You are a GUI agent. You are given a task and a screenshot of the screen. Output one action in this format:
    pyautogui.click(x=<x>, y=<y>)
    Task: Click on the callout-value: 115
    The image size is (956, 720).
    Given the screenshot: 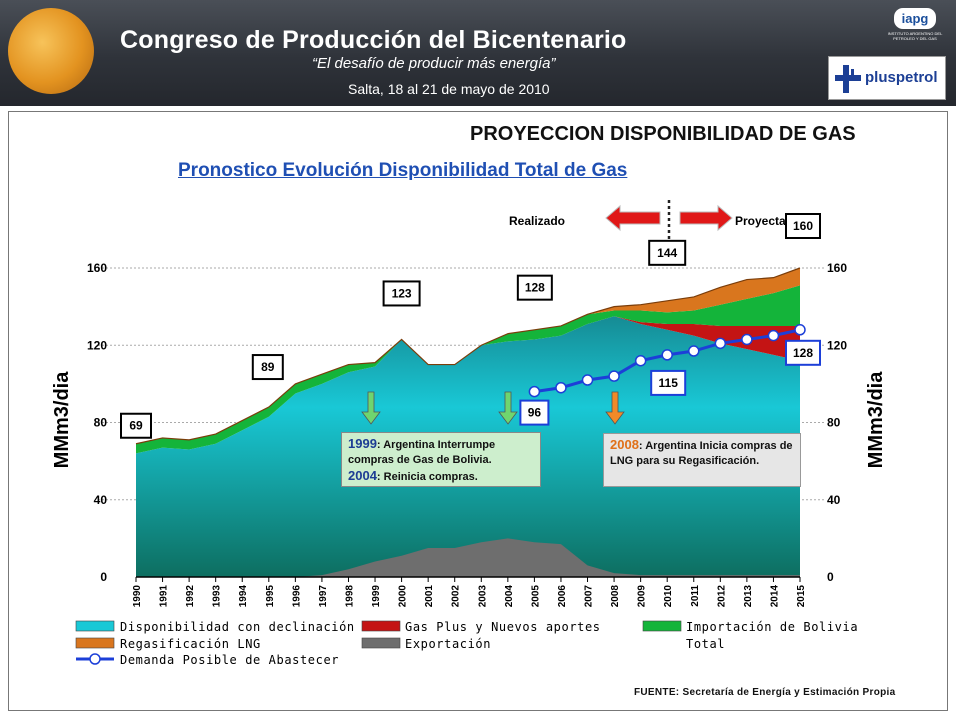 What is the action you would take?
    pyautogui.click(x=669, y=383)
    